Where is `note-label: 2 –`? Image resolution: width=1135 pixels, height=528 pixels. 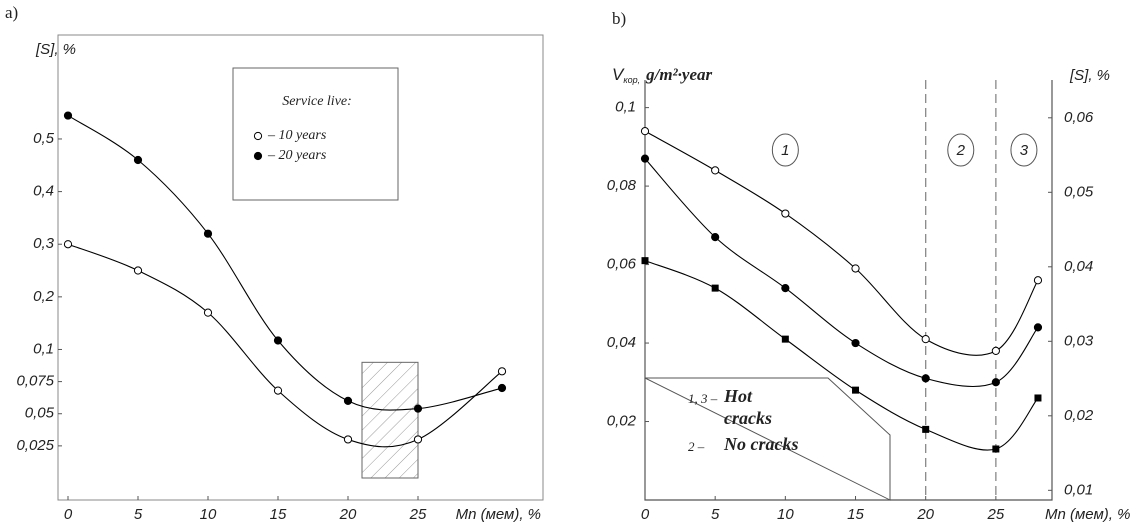 note-label: 2 – is located at coordinates (696, 446).